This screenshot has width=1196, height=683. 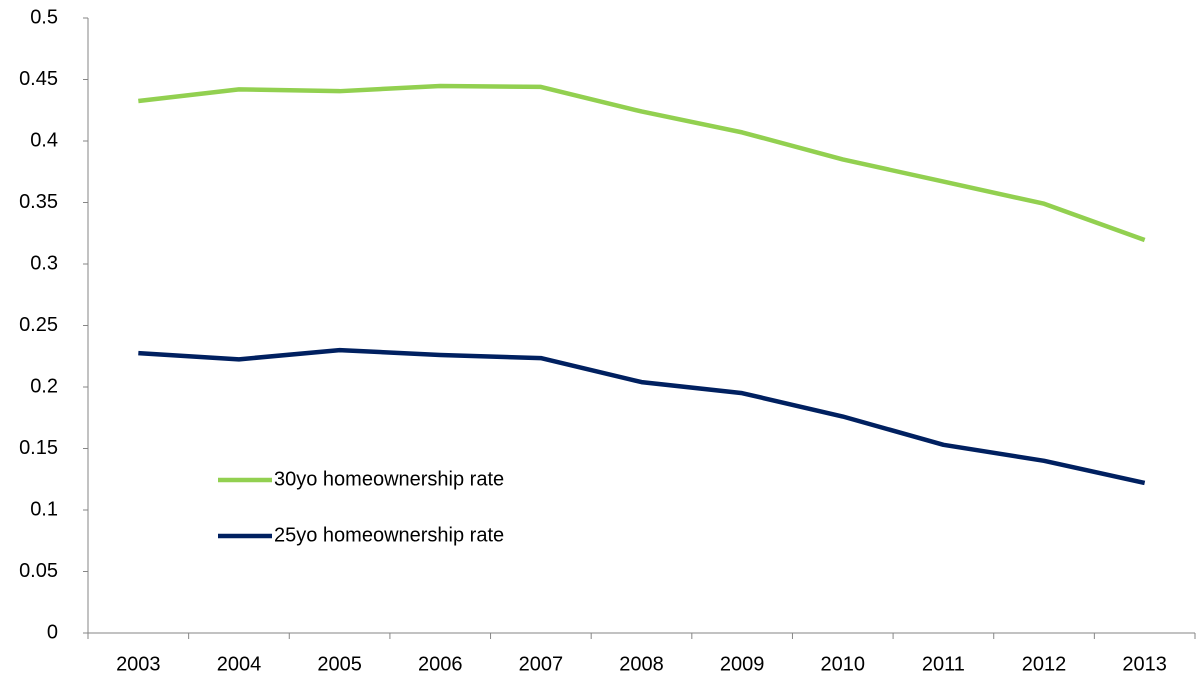 I want to click on x-tick-label: 2007, so click(x=541, y=664).